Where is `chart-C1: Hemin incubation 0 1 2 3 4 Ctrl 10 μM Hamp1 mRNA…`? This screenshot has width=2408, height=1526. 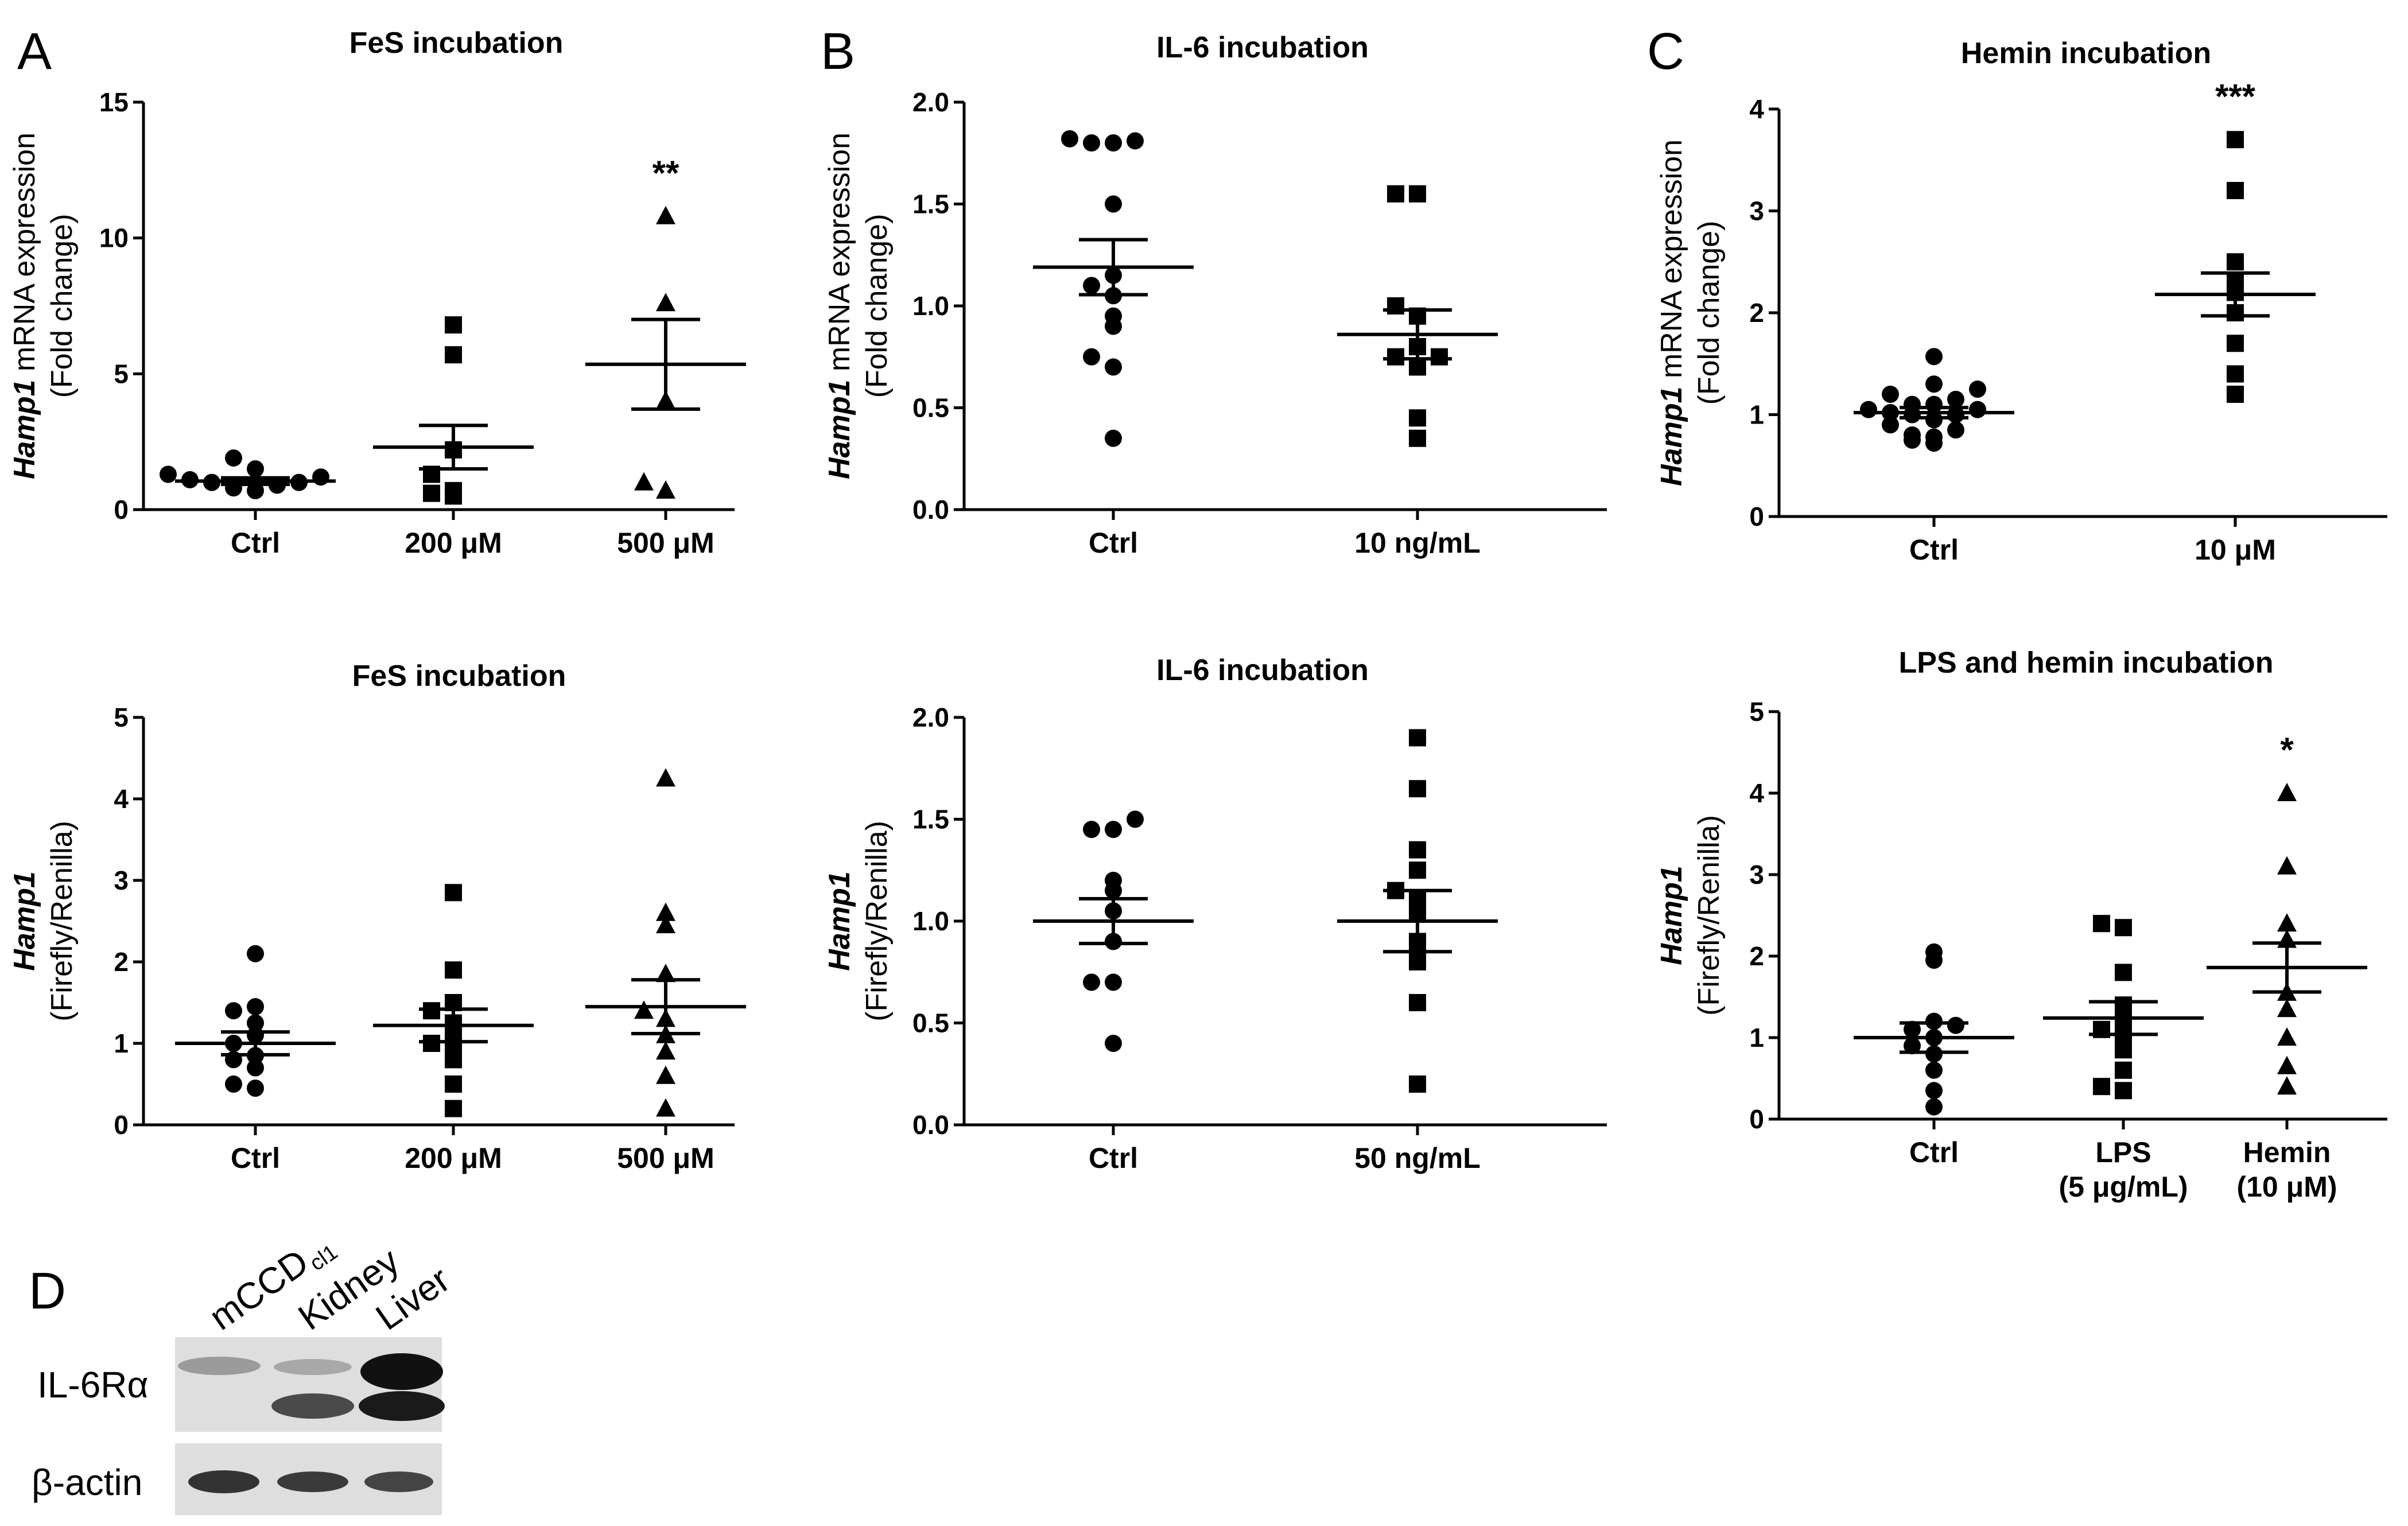
chart-C1: Hemin incubation 0 1 2 3 4 Ctrl 10 μM Hamp1 mRNA… is located at coordinates (2021, 301).